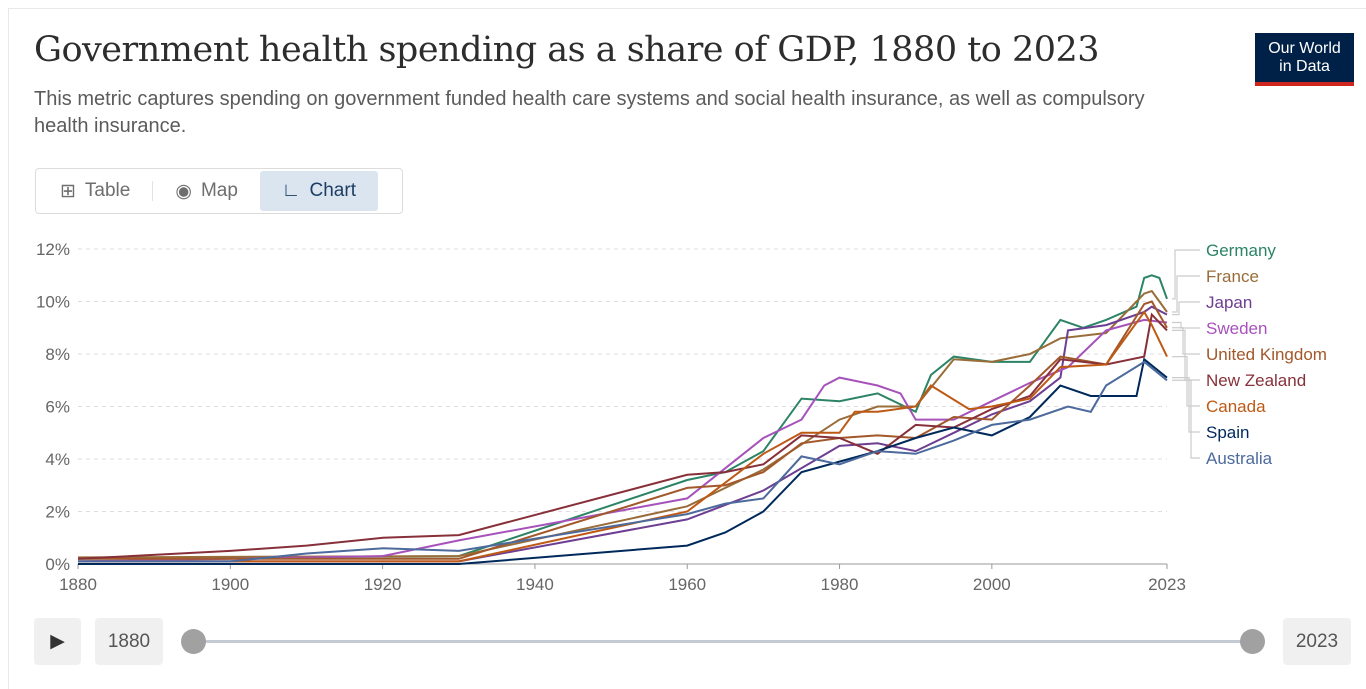 This screenshot has height=689, width=1366. I want to click on x-tick-label: 1880, so click(78, 584).